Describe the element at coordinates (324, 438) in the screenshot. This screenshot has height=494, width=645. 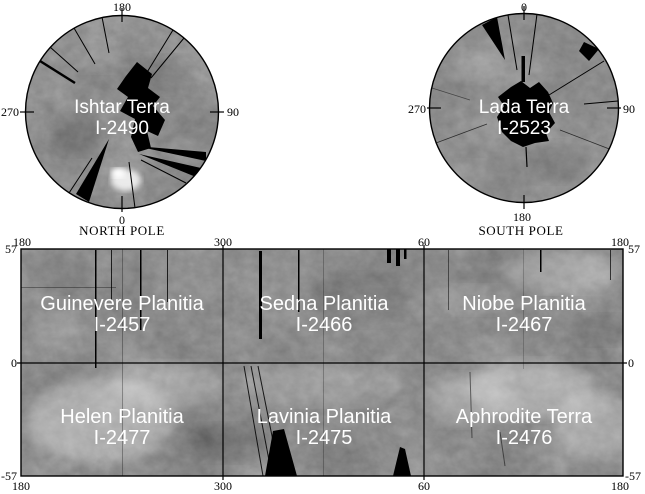
I see `quad-sheet: I-2475` at that location.